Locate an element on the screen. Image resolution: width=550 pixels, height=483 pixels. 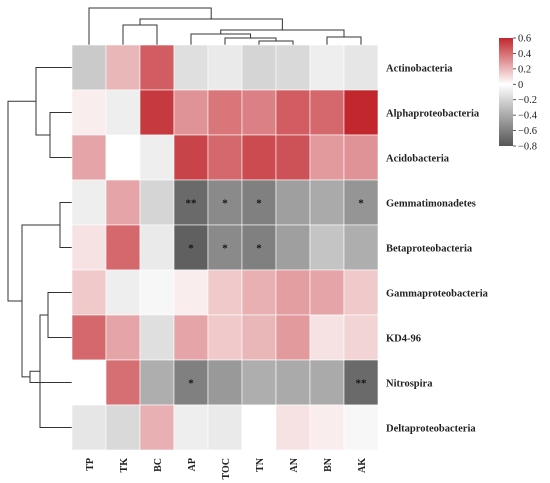
color-scale-tick-label: 0.6 is located at coordinates (524, 39).